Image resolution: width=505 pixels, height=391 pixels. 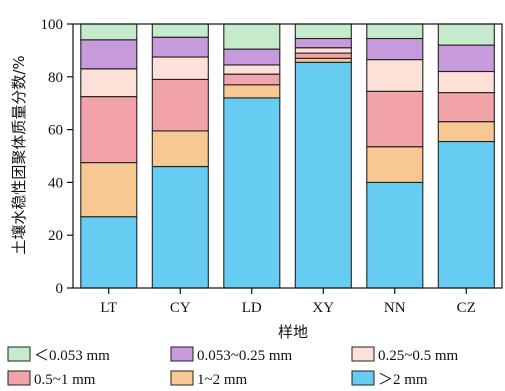 What do you see at coordinates (72, 356) in the screenshot?
I see `legend-label: ＜0.053 mm` at bounding box center [72, 356].